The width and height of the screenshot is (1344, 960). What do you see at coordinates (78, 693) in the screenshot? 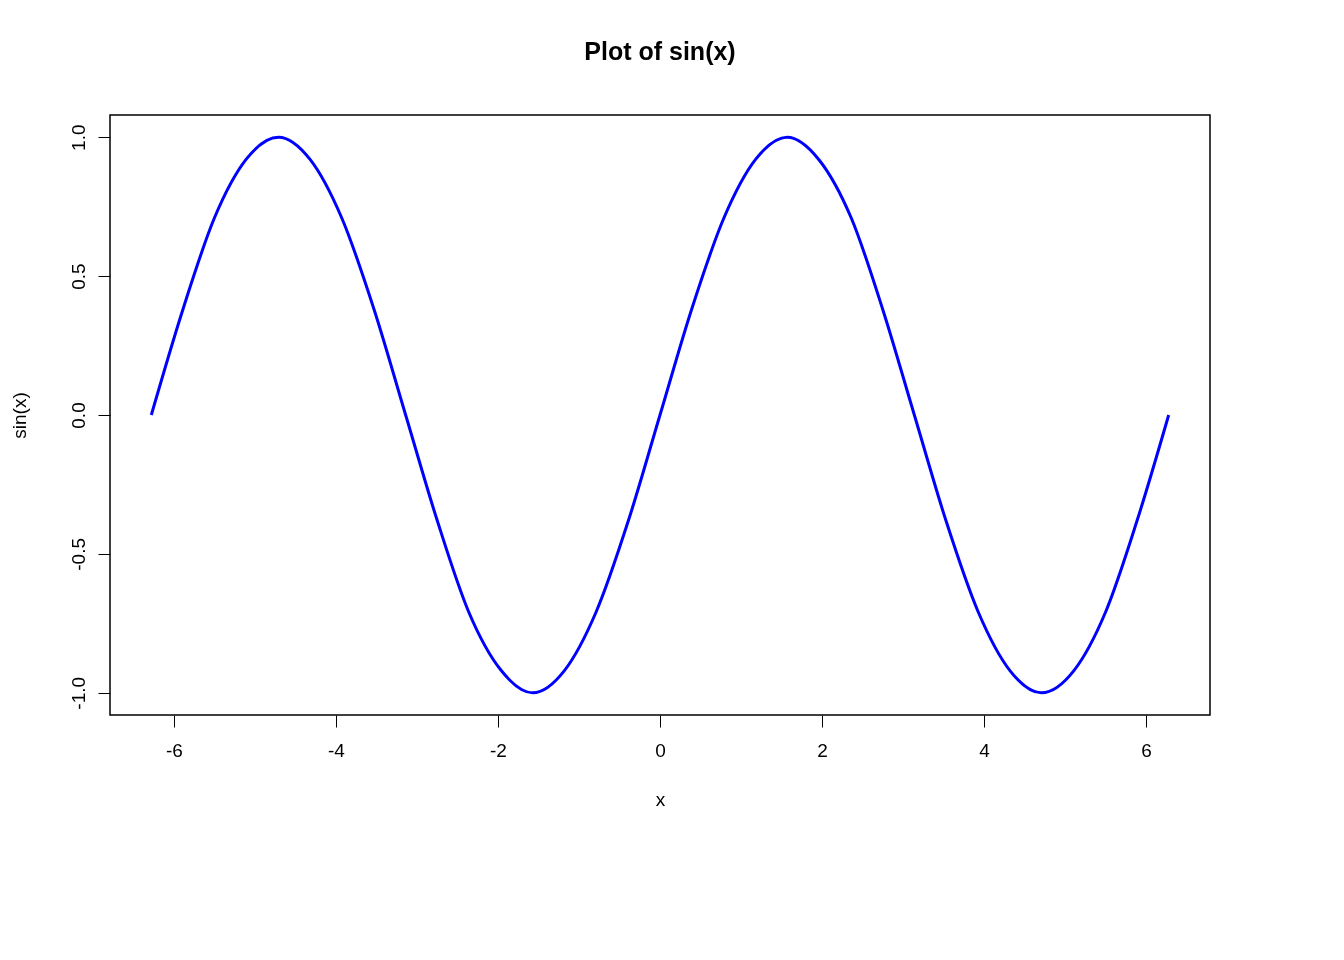
I see `y-tick-label: -1.0` at bounding box center [78, 693].